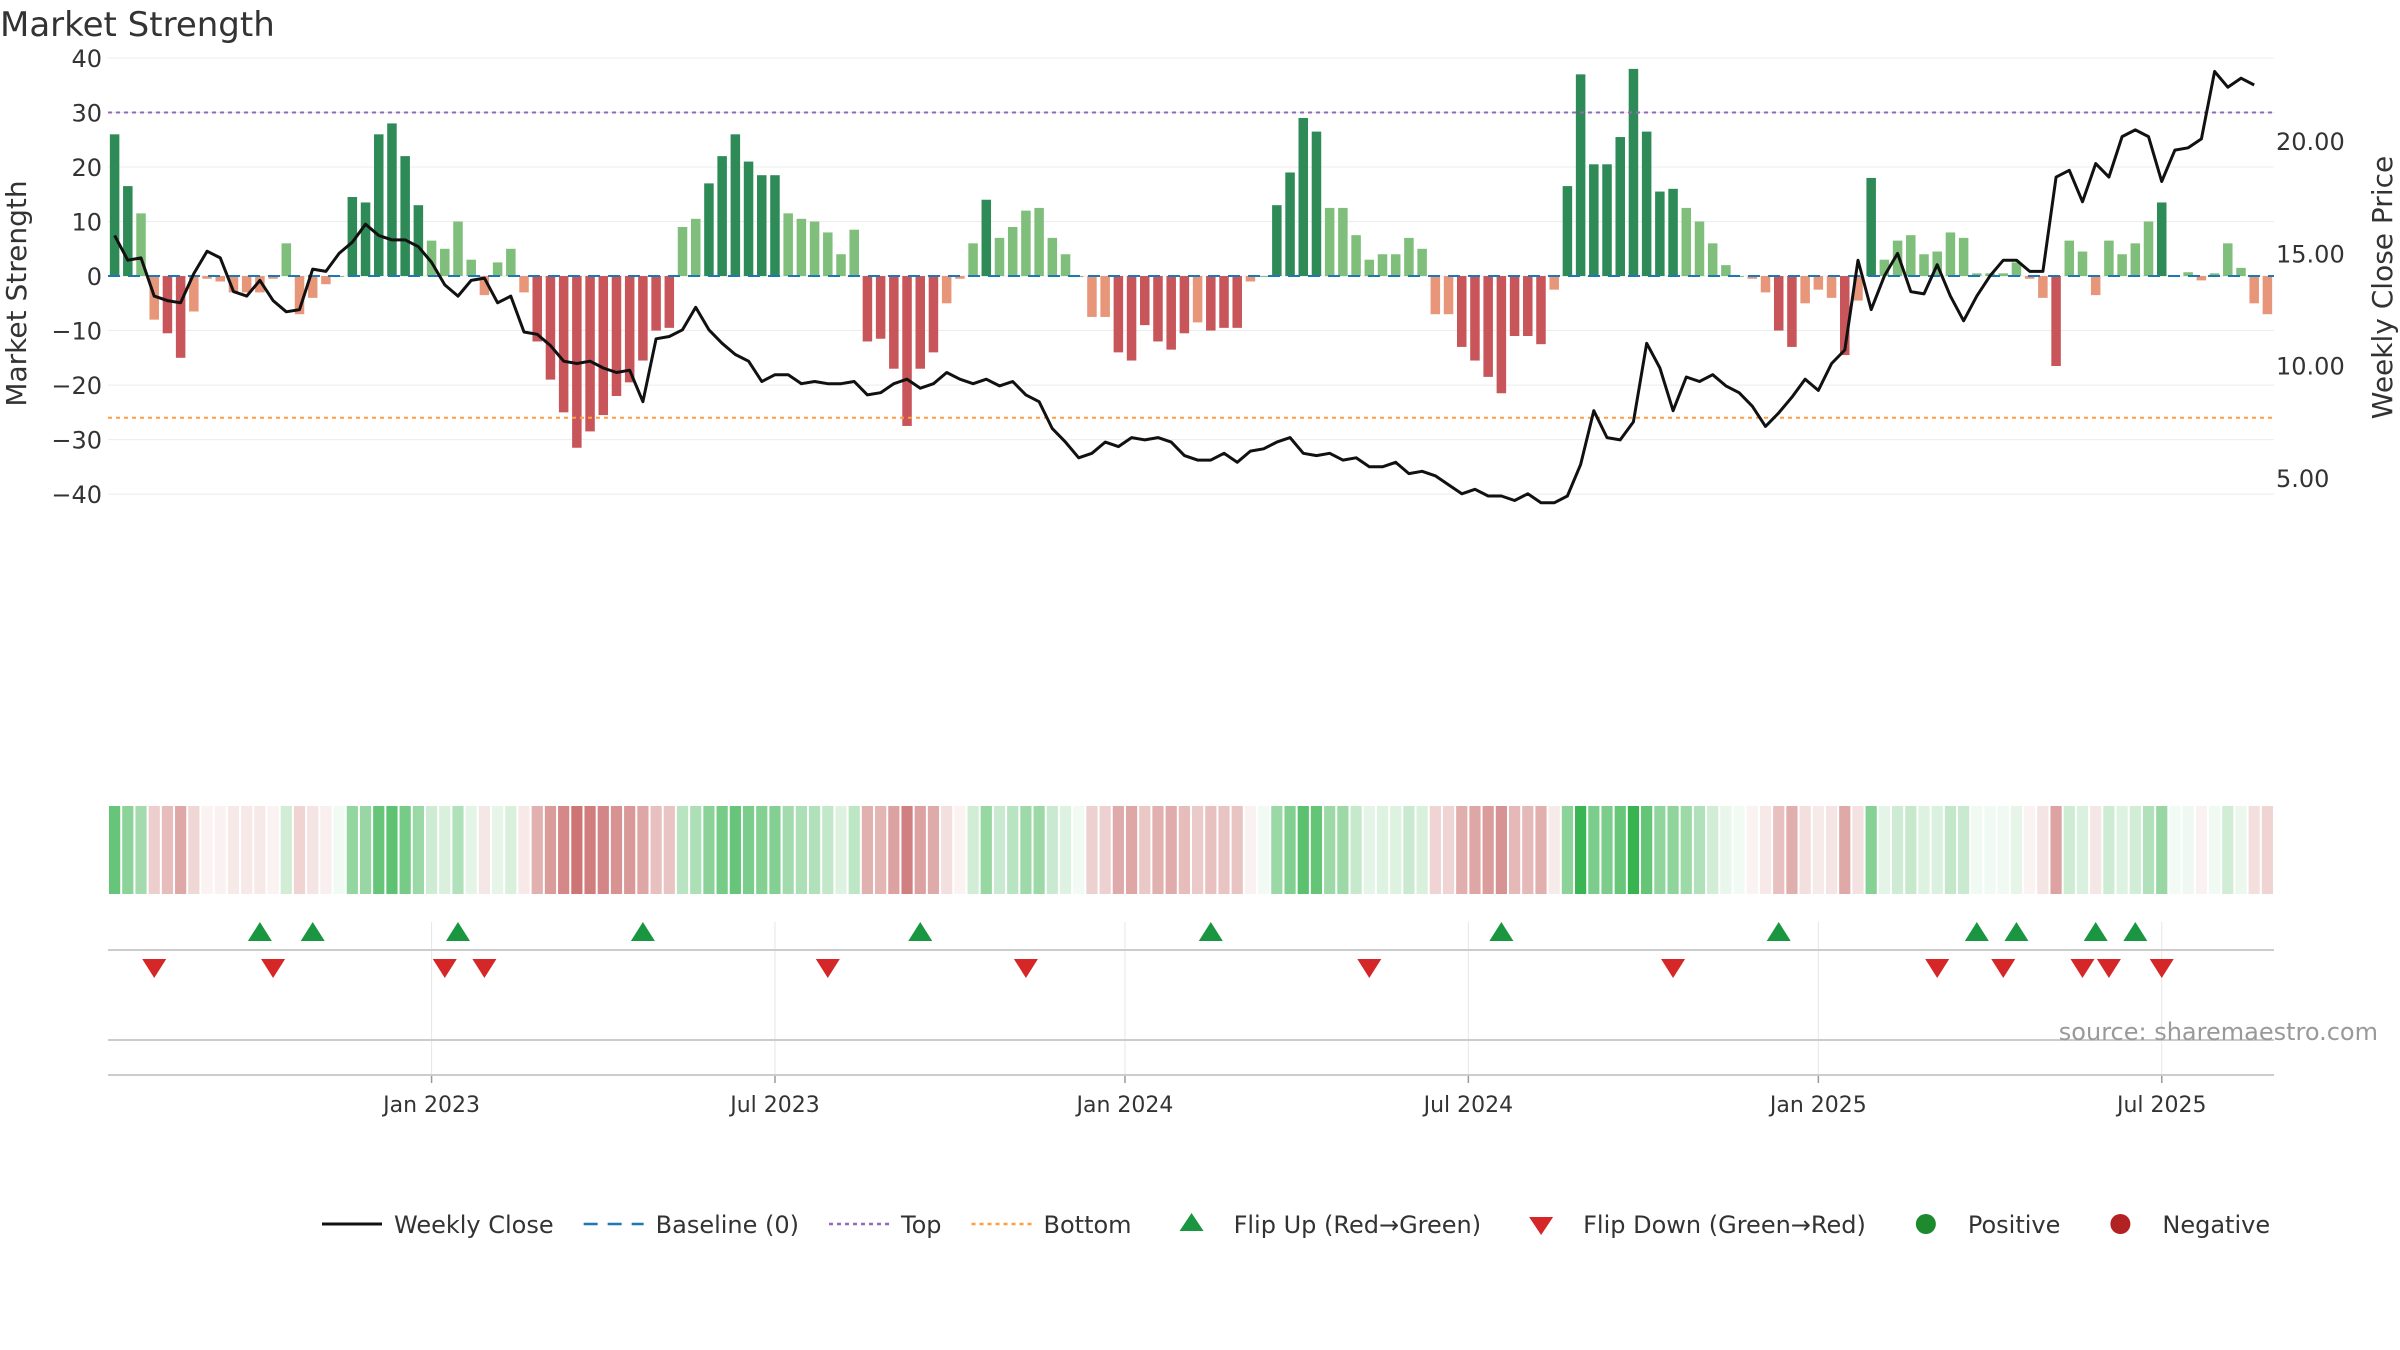 The image size is (2400, 1350). What do you see at coordinates (1817, 1105) in the screenshot?
I see `x-tick-label: Jan 2025` at bounding box center [1817, 1105].